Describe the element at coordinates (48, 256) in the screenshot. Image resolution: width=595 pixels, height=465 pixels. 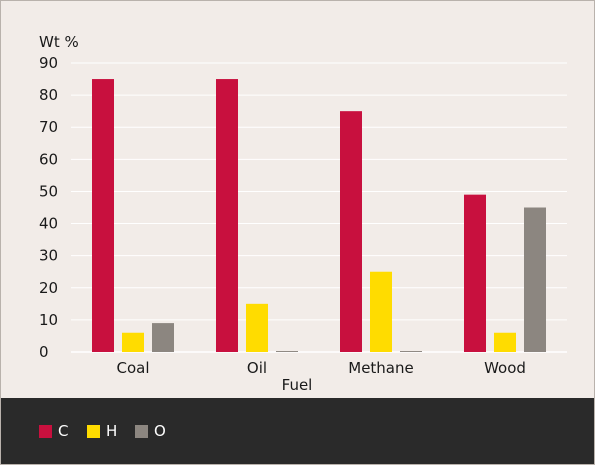
I see `y-tick-label: 30` at that location.